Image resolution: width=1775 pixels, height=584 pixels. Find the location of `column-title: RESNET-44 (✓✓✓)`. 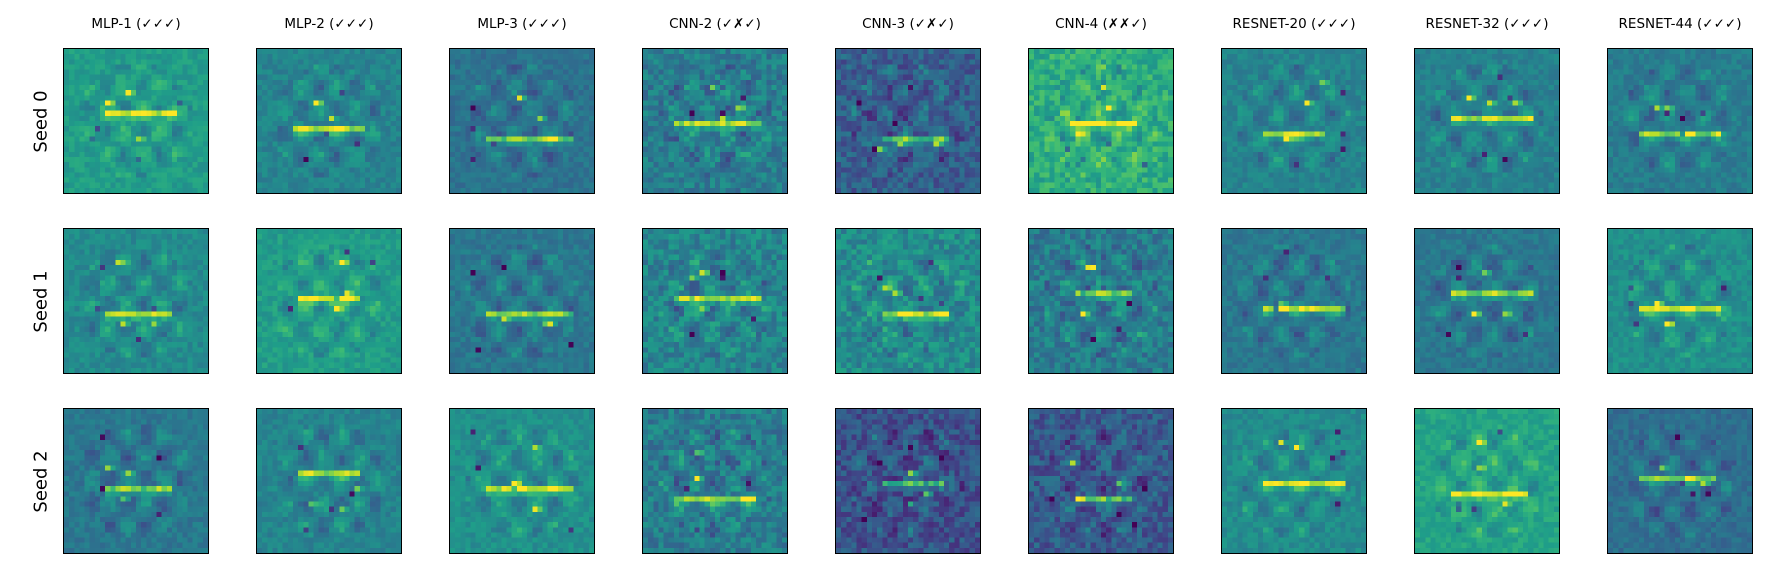

column-title: RESNET-44 (✓✓✓) is located at coordinates (1680, 24).